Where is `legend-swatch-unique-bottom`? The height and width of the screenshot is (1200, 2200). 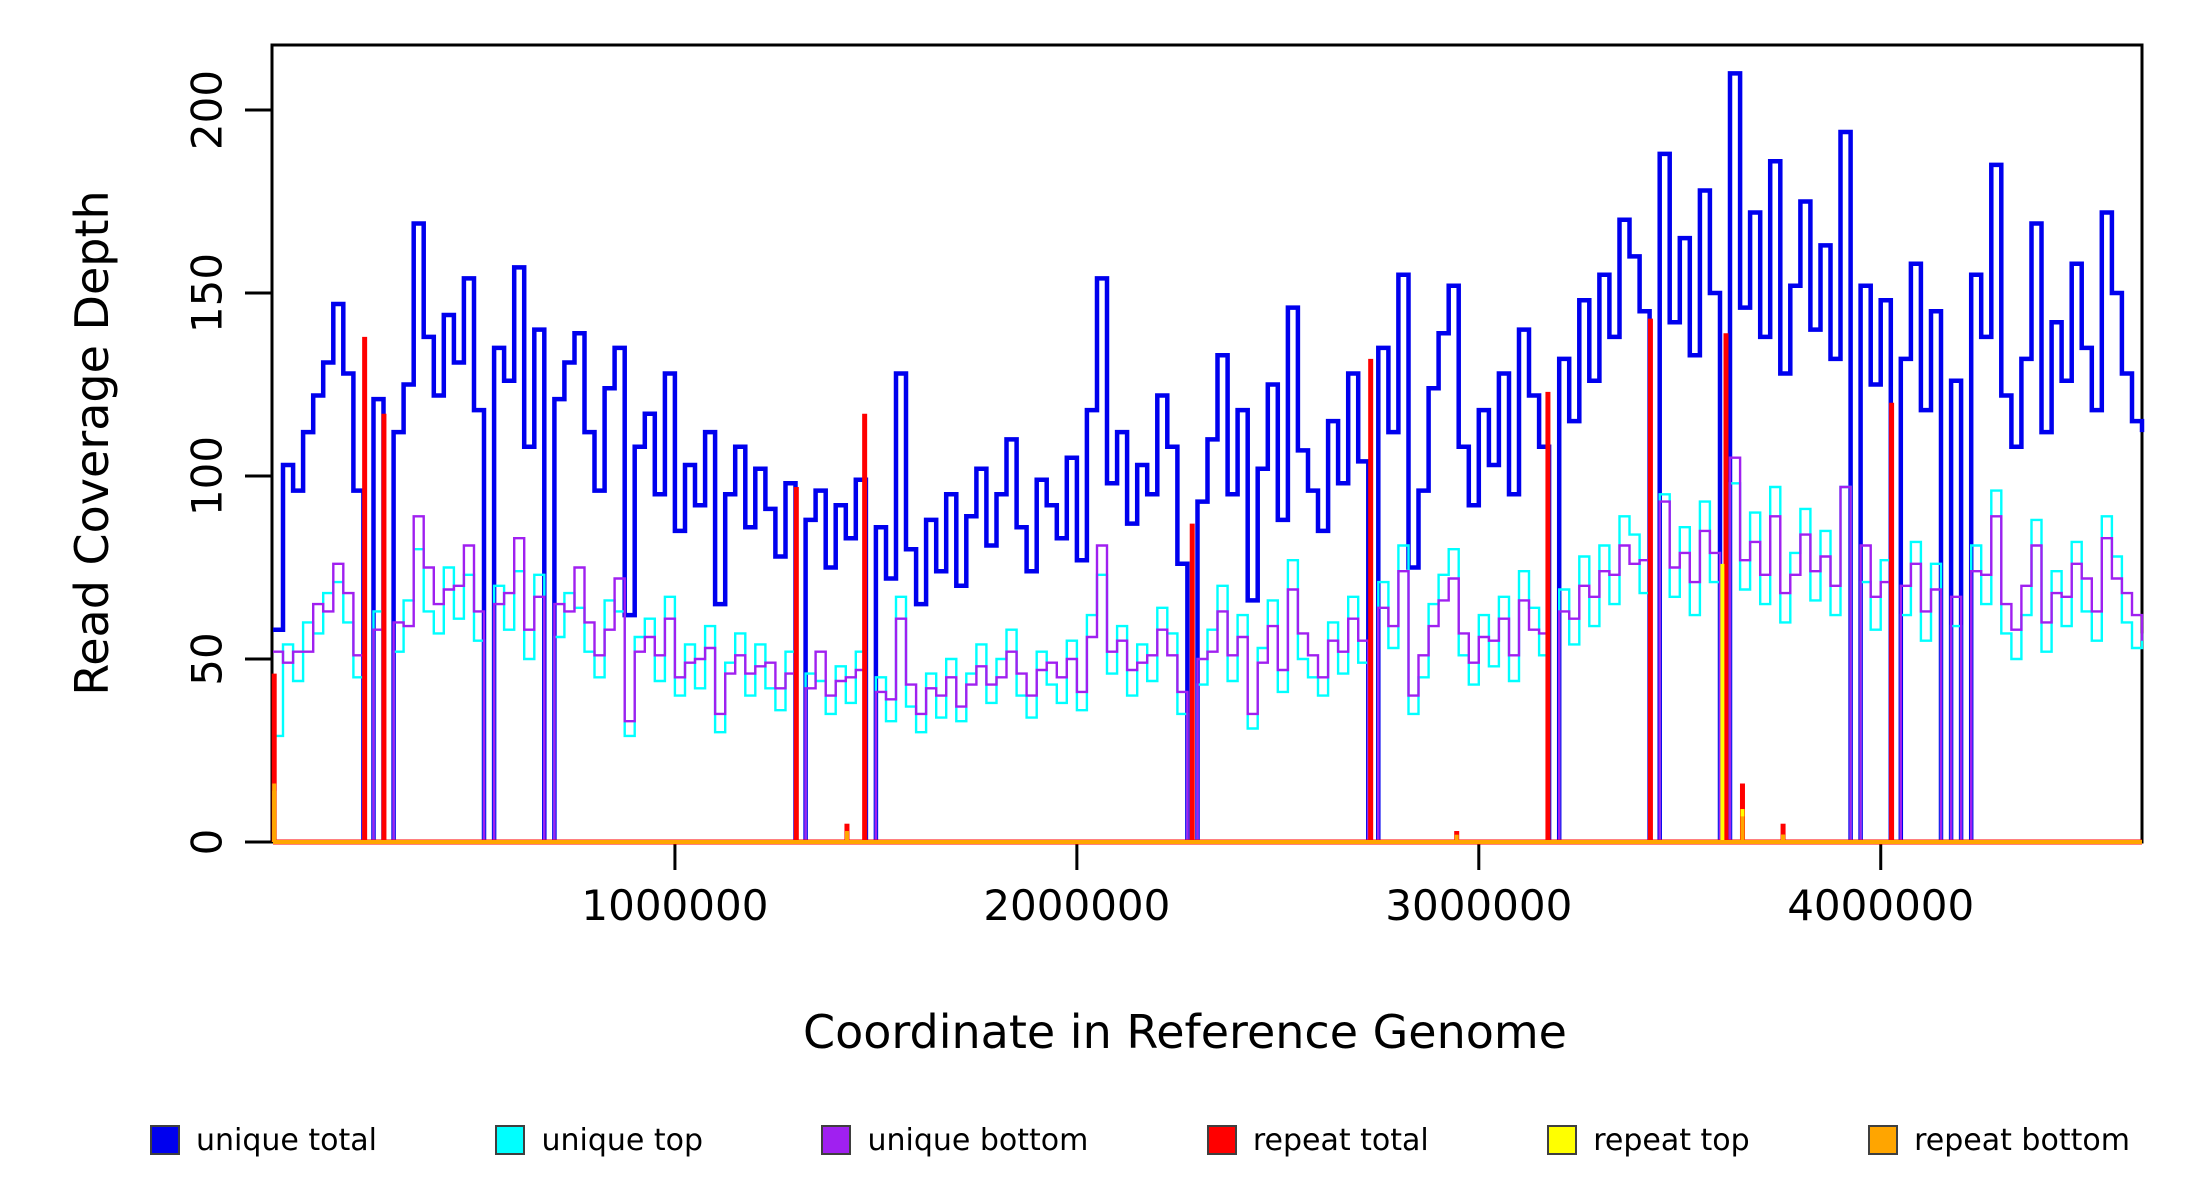 legend-swatch-unique-bottom is located at coordinates (836, 1140).